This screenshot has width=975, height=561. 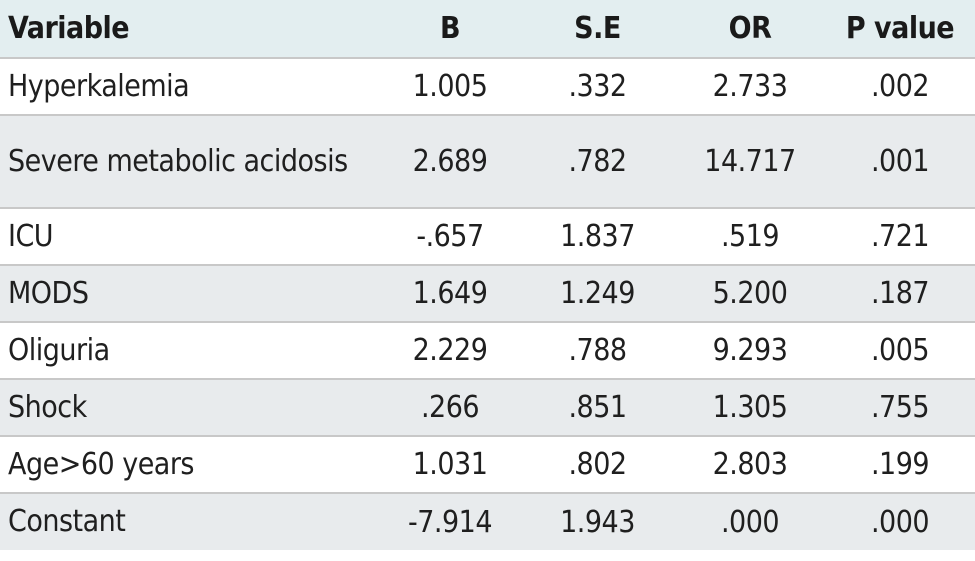 I want to click on cell-p-value: .000, so click(x=900, y=522).